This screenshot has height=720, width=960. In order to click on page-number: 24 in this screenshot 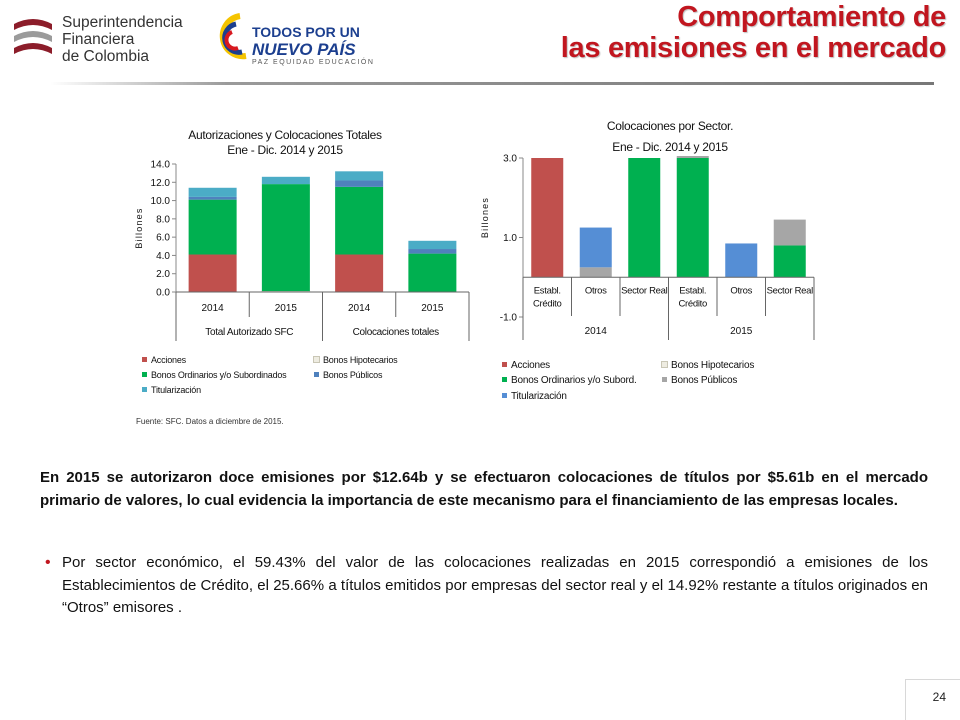, I will do `click(939, 697)`.